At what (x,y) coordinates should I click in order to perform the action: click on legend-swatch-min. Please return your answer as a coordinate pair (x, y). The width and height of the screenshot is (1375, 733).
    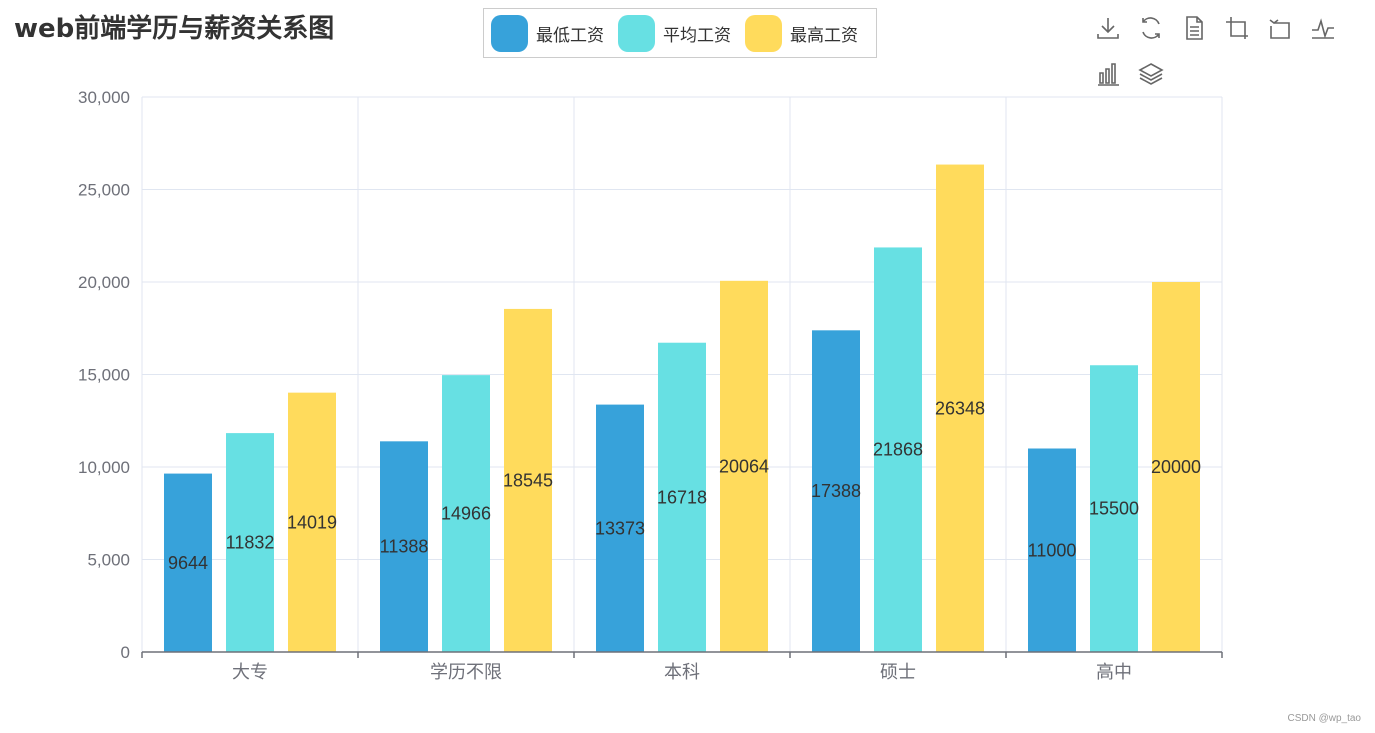
    Looking at the image, I should click on (509, 33).